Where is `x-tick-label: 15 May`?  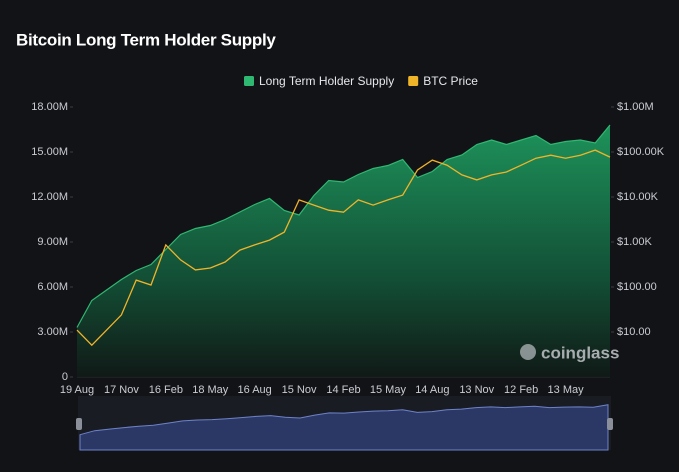
x-tick-label: 15 May is located at coordinates (388, 390).